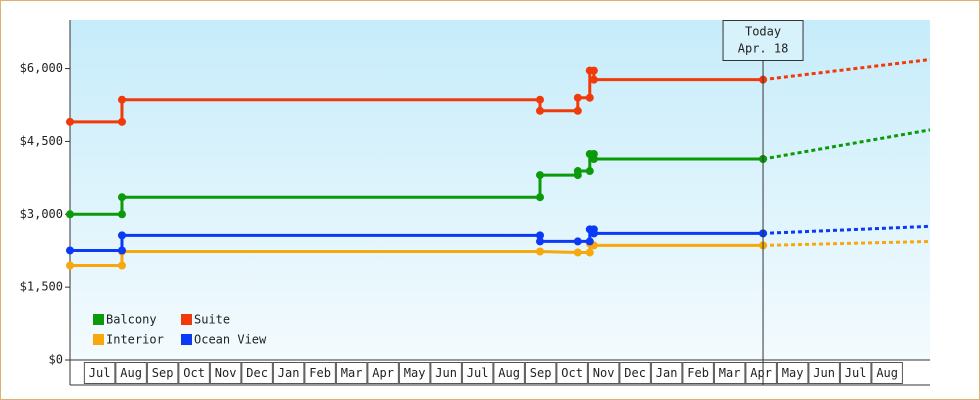 The width and height of the screenshot is (980, 400). I want to click on today-label: Apr. 18, so click(763, 49).